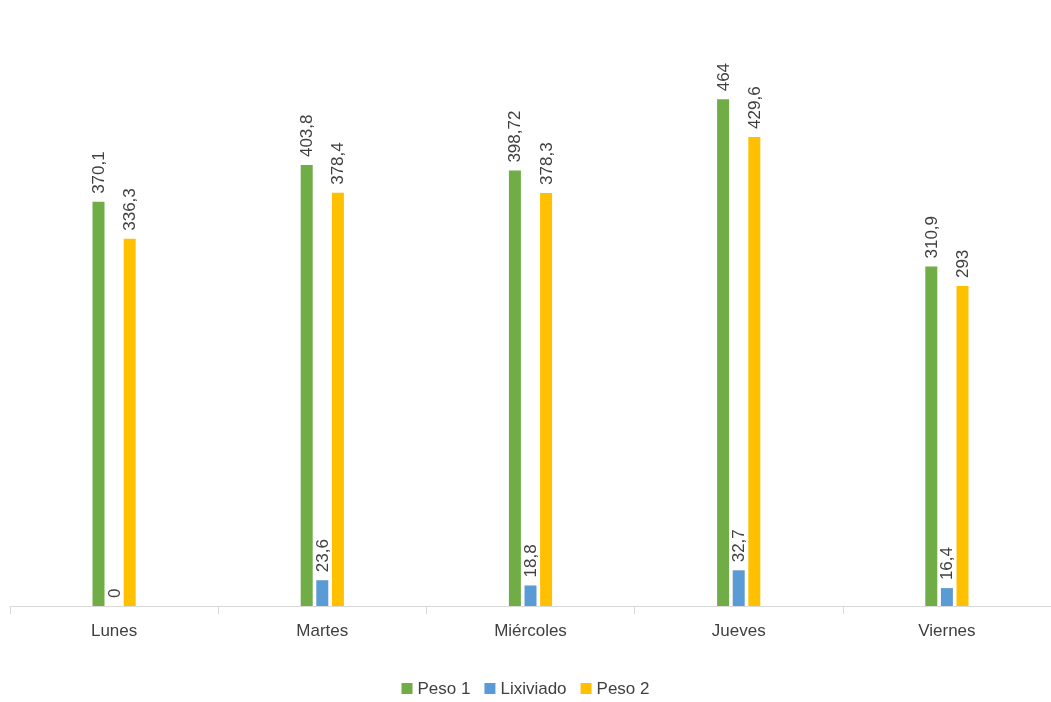 This screenshot has height=702, width=1051. I want to click on data-label: 0, so click(114, 593).